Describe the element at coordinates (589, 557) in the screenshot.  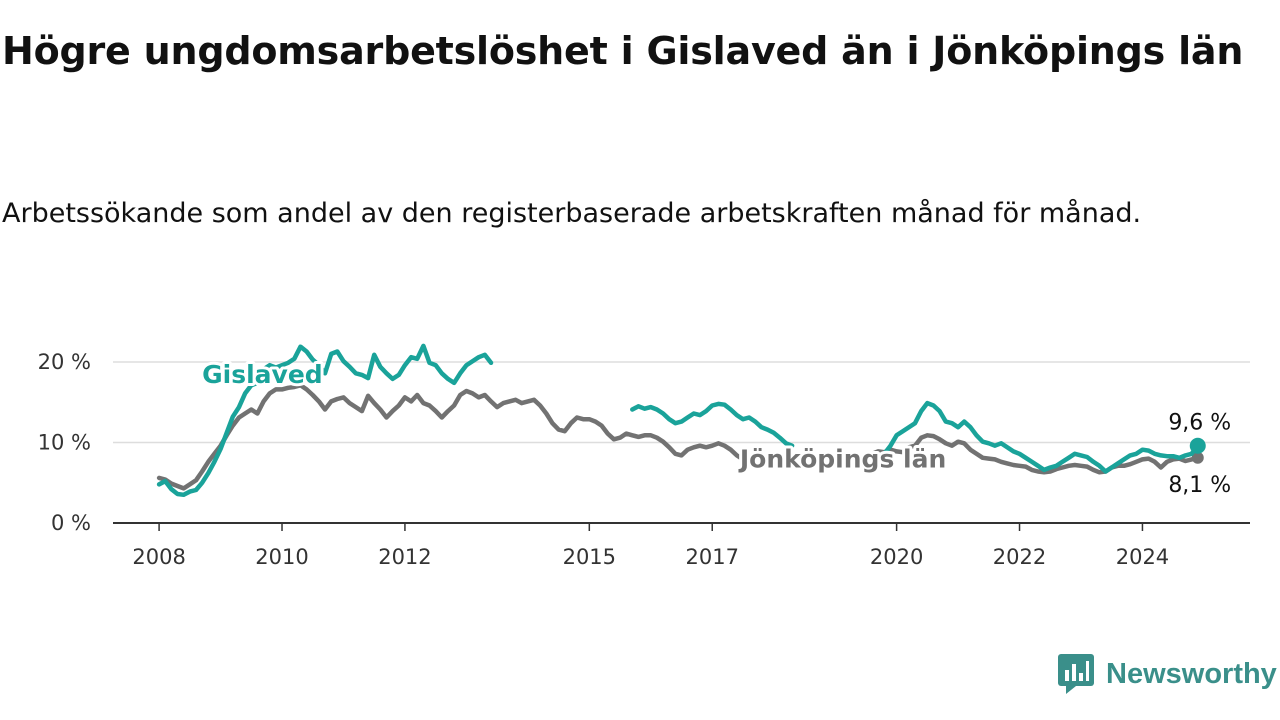
I see `x-tick-label: 2015` at that location.